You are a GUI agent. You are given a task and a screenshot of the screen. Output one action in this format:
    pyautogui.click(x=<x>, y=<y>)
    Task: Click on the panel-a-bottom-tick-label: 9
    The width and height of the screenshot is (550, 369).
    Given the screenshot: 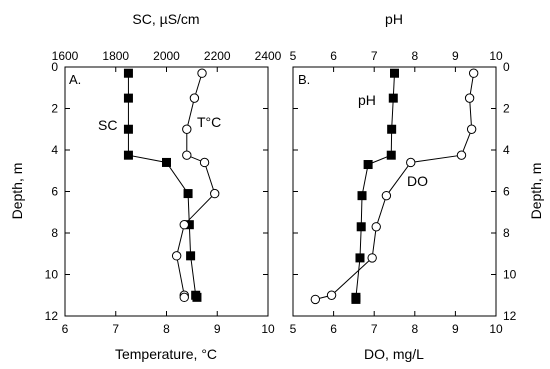 What is the action you would take?
    pyautogui.click(x=217, y=329)
    